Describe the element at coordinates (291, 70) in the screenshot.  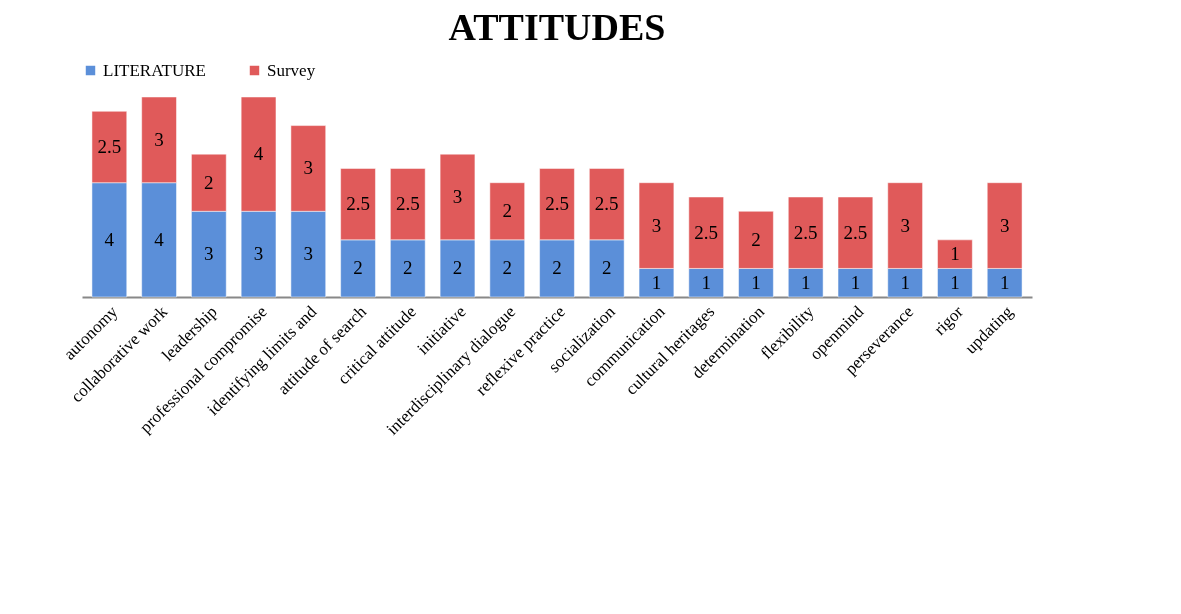
I see `legend-label: Survey` at that location.